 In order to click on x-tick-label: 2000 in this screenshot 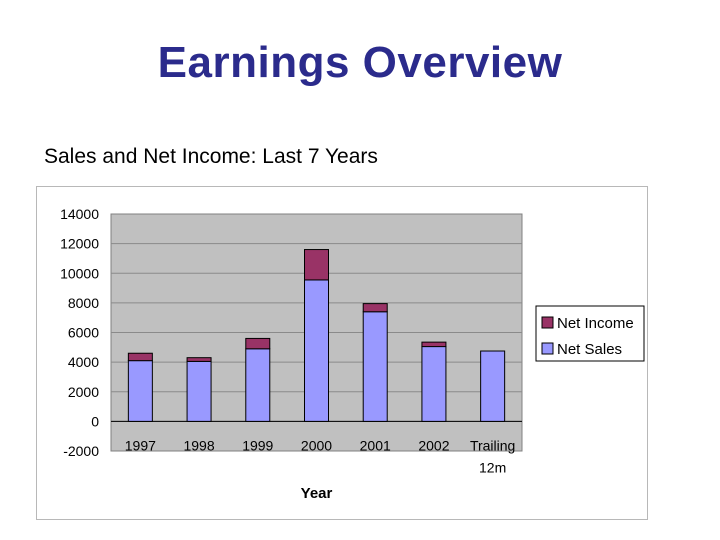, I will do `click(316, 445)`.